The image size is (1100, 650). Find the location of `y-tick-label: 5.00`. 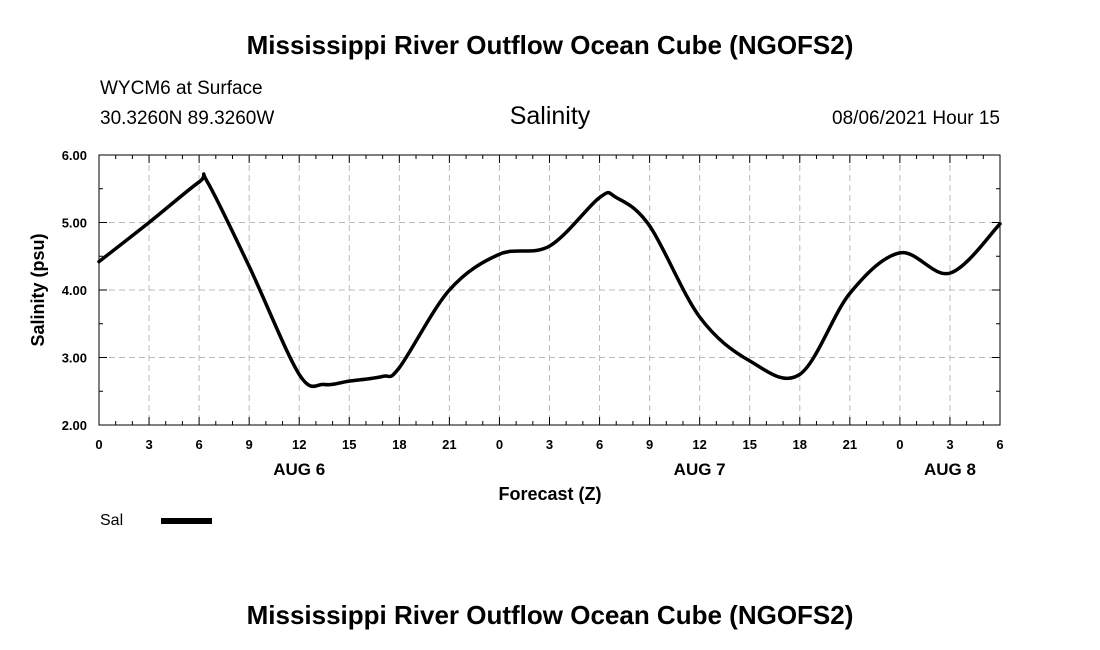

y-tick-label: 5.00 is located at coordinates (74, 223).